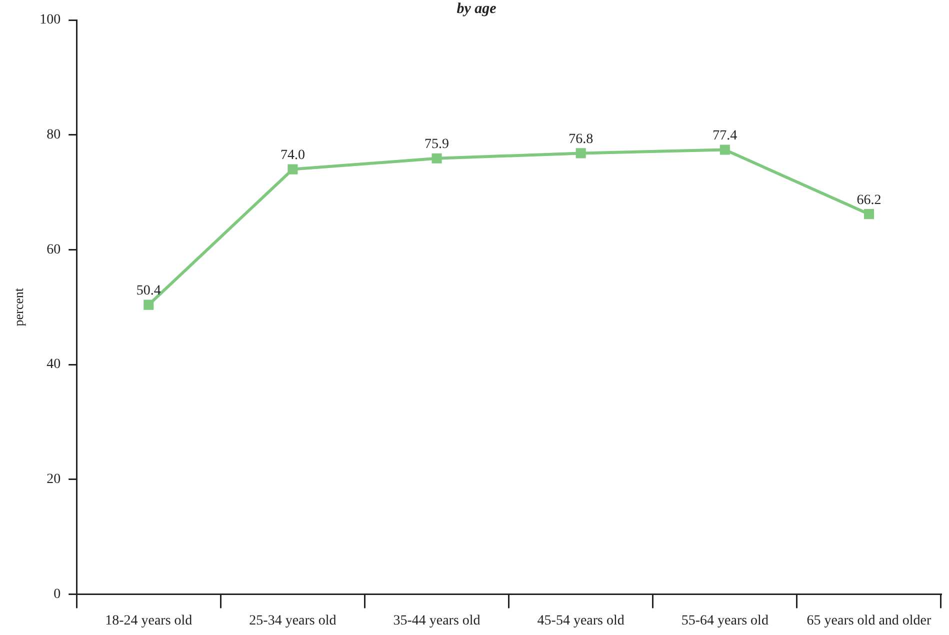 Image resolution: width=949 pixels, height=635 pixels. I want to click on x-tick-label: 18-24 years old, so click(148, 620).